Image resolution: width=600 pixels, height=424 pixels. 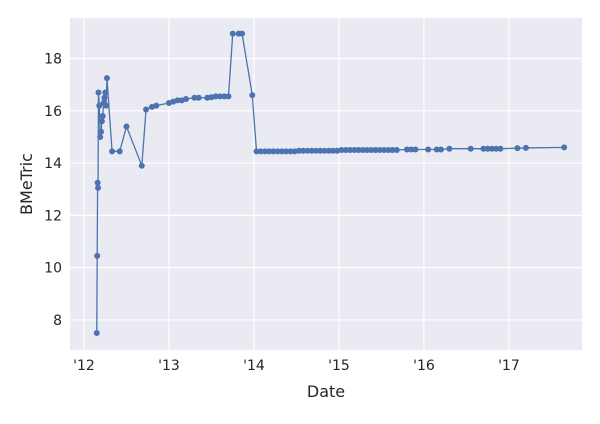 I want to click on y-axis-label: BMeTric, so click(x=26, y=184).